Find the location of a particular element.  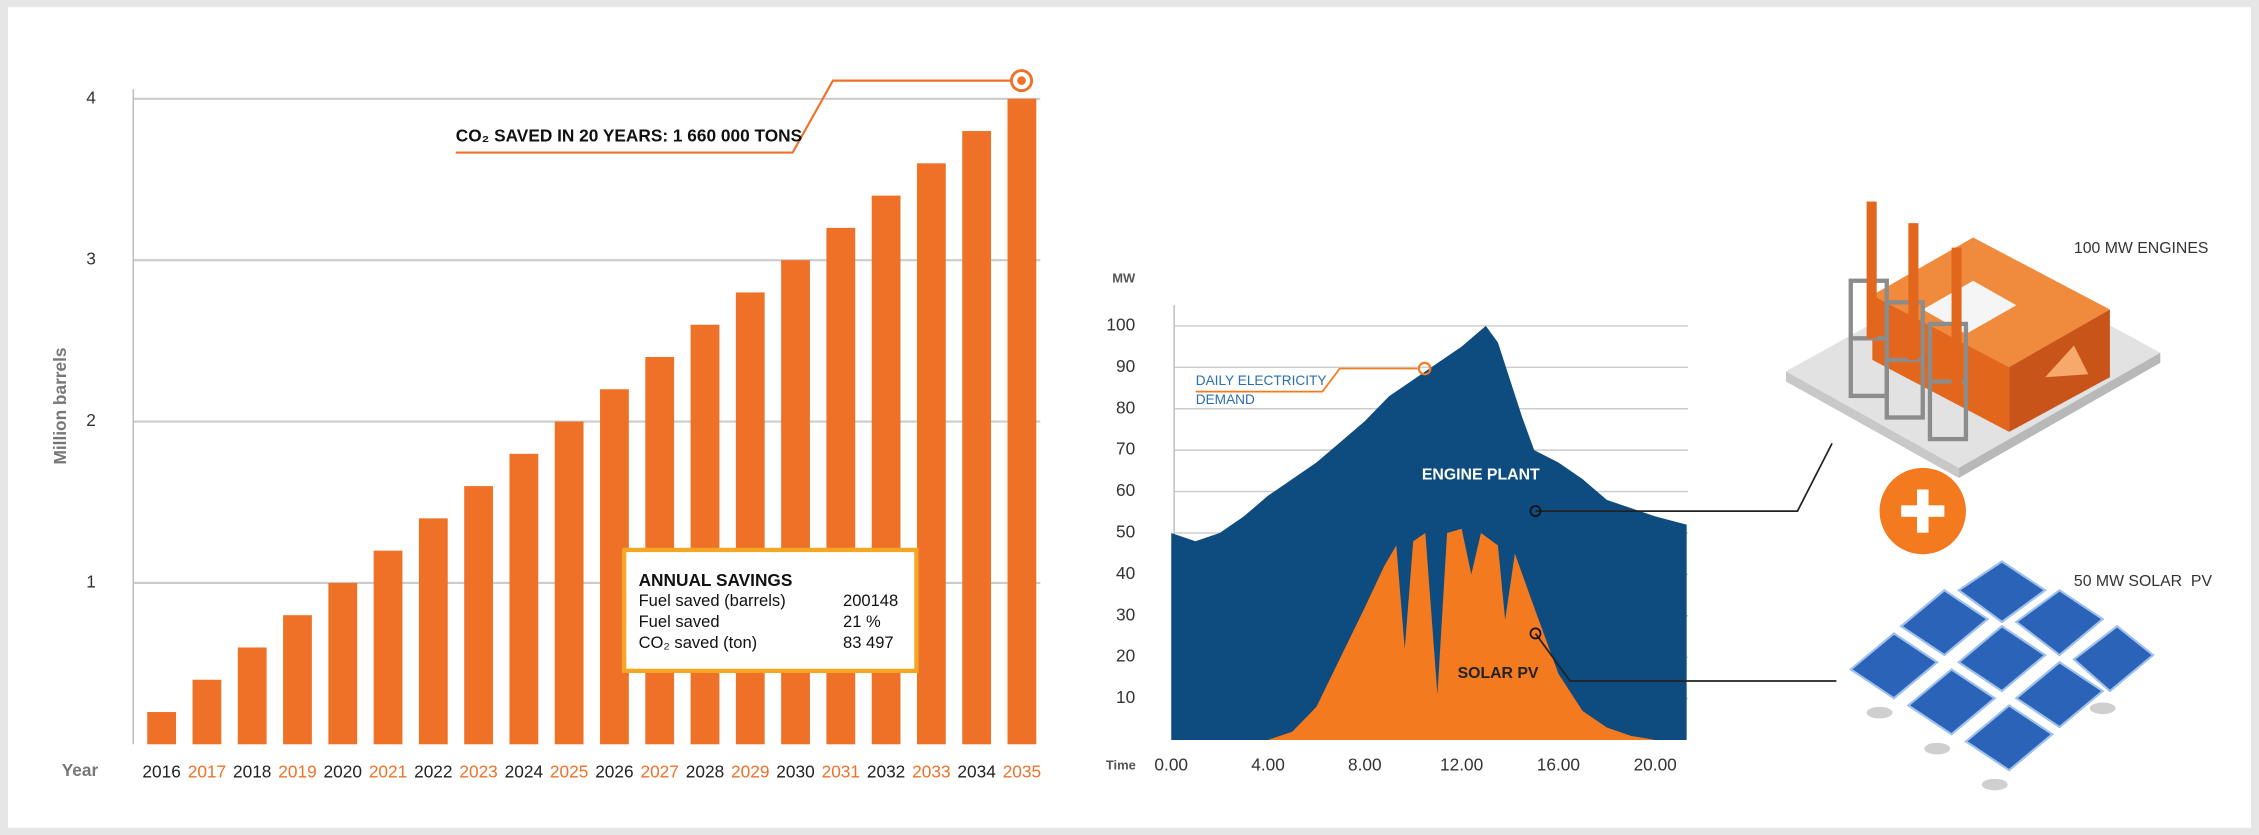

x-tick-label: 2034 is located at coordinates (976, 772).